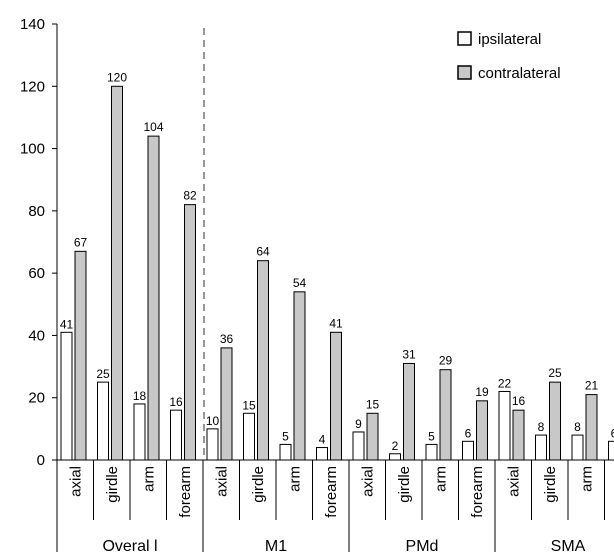  Describe the element at coordinates (482, 392) in the screenshot. I see `data-label-contralateral: 19` at that location.